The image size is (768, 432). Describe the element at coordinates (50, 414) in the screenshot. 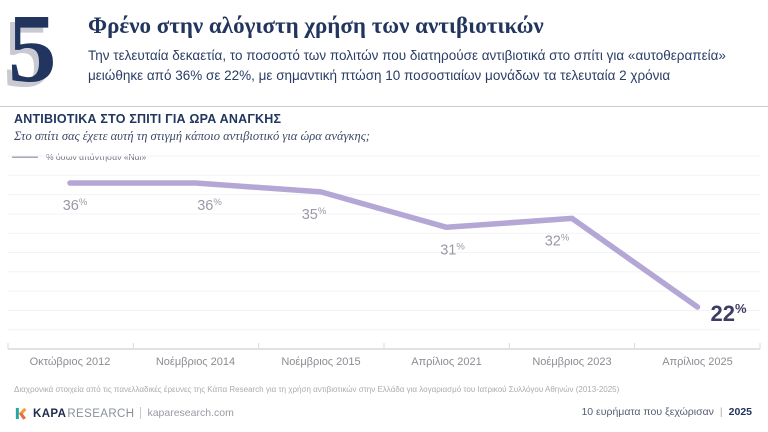

I see `brand-name-bold: KAPA` at that location.